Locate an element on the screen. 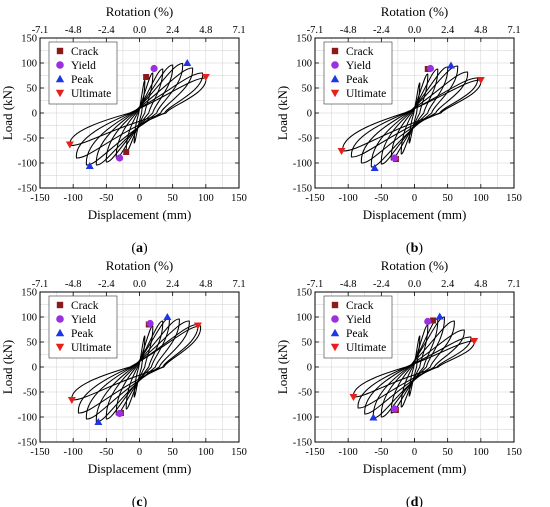 This screenshot has height=507, width=550. y-tick-label: 0 is located at coordinates (34, 114).